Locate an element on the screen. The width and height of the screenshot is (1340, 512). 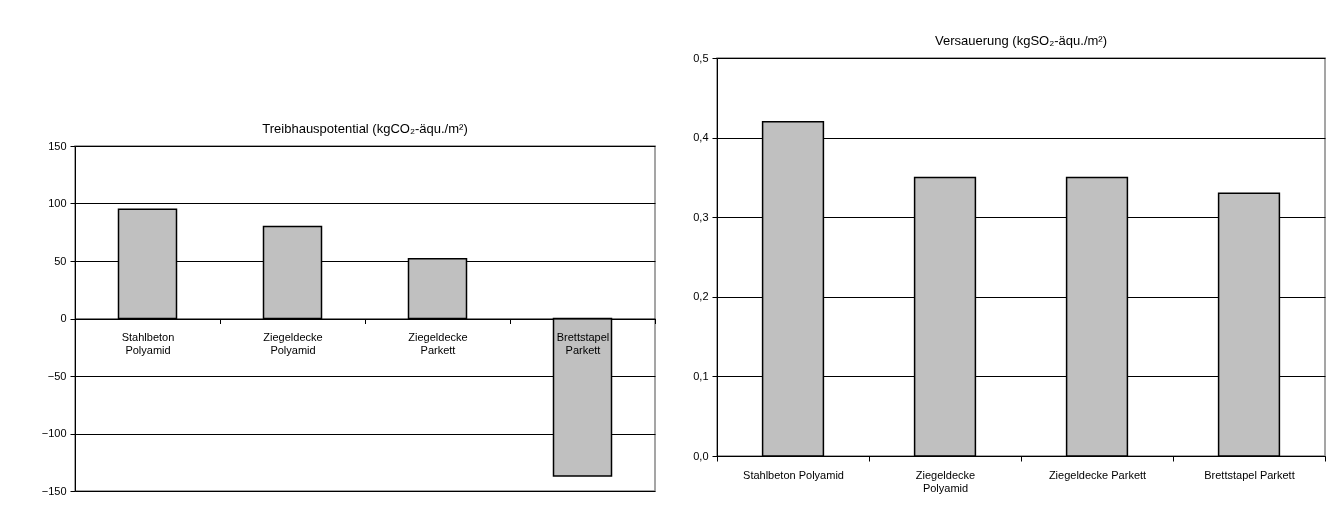
y-tick-label: 0,5 is located at coordinates (701, 57).